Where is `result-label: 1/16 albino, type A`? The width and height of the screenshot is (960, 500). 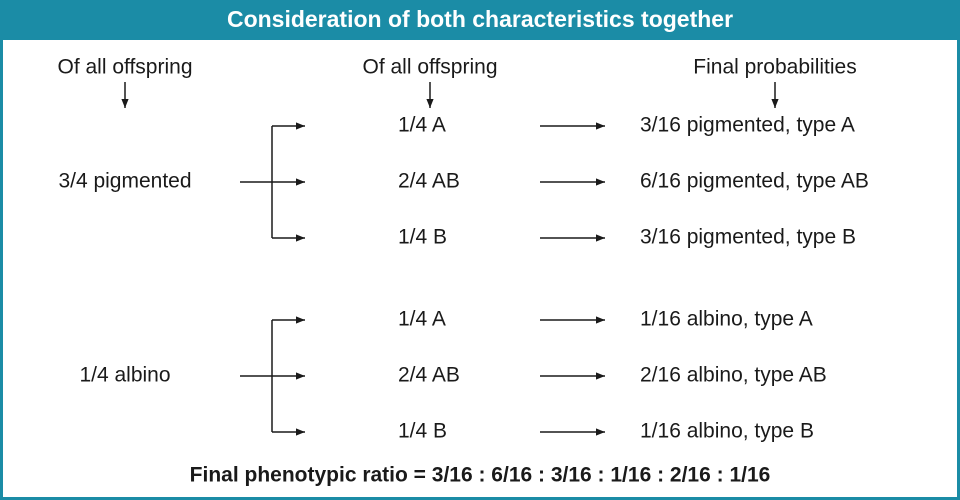
result-label: 1/16 albino, type A is located at coordinates (726, 319).